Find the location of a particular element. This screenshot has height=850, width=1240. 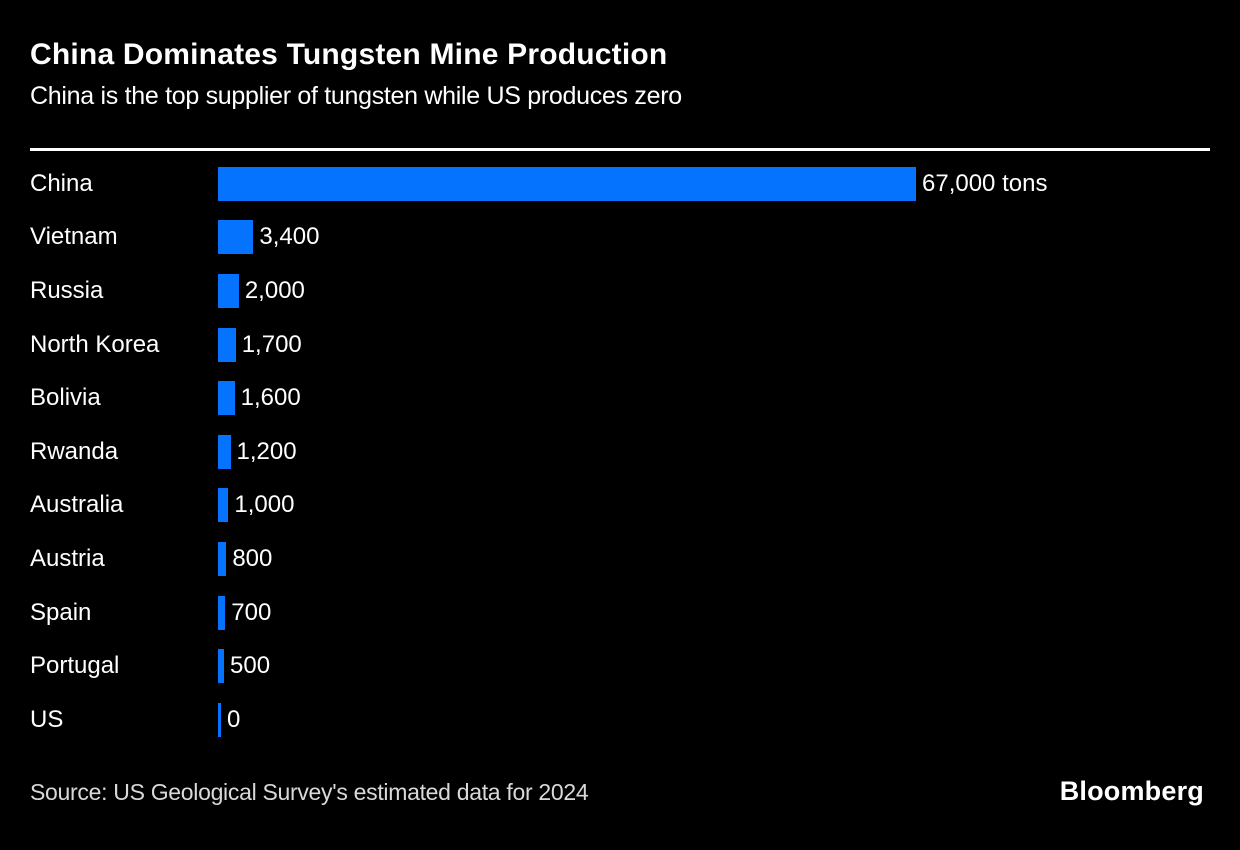

bar-row: Austria 800 is located at coordinates (620, 559).